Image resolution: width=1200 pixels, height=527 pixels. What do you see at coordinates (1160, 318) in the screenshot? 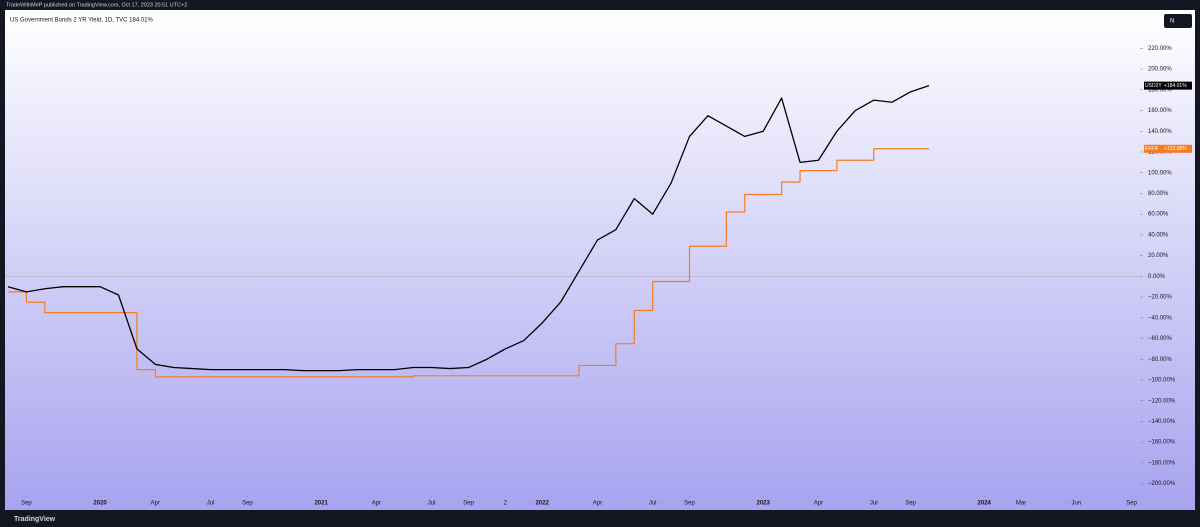
I see `y-tick-label: −40.00%` at bounding box center [1160, 318].